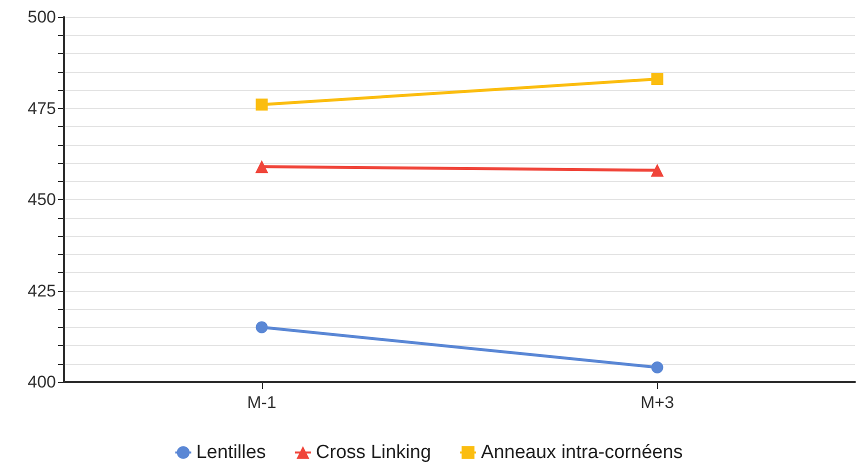  Describe the element at coordinates (582, 452) in the screenshot. I see `legend-label: Anneaux intra-cornéens` at that location.